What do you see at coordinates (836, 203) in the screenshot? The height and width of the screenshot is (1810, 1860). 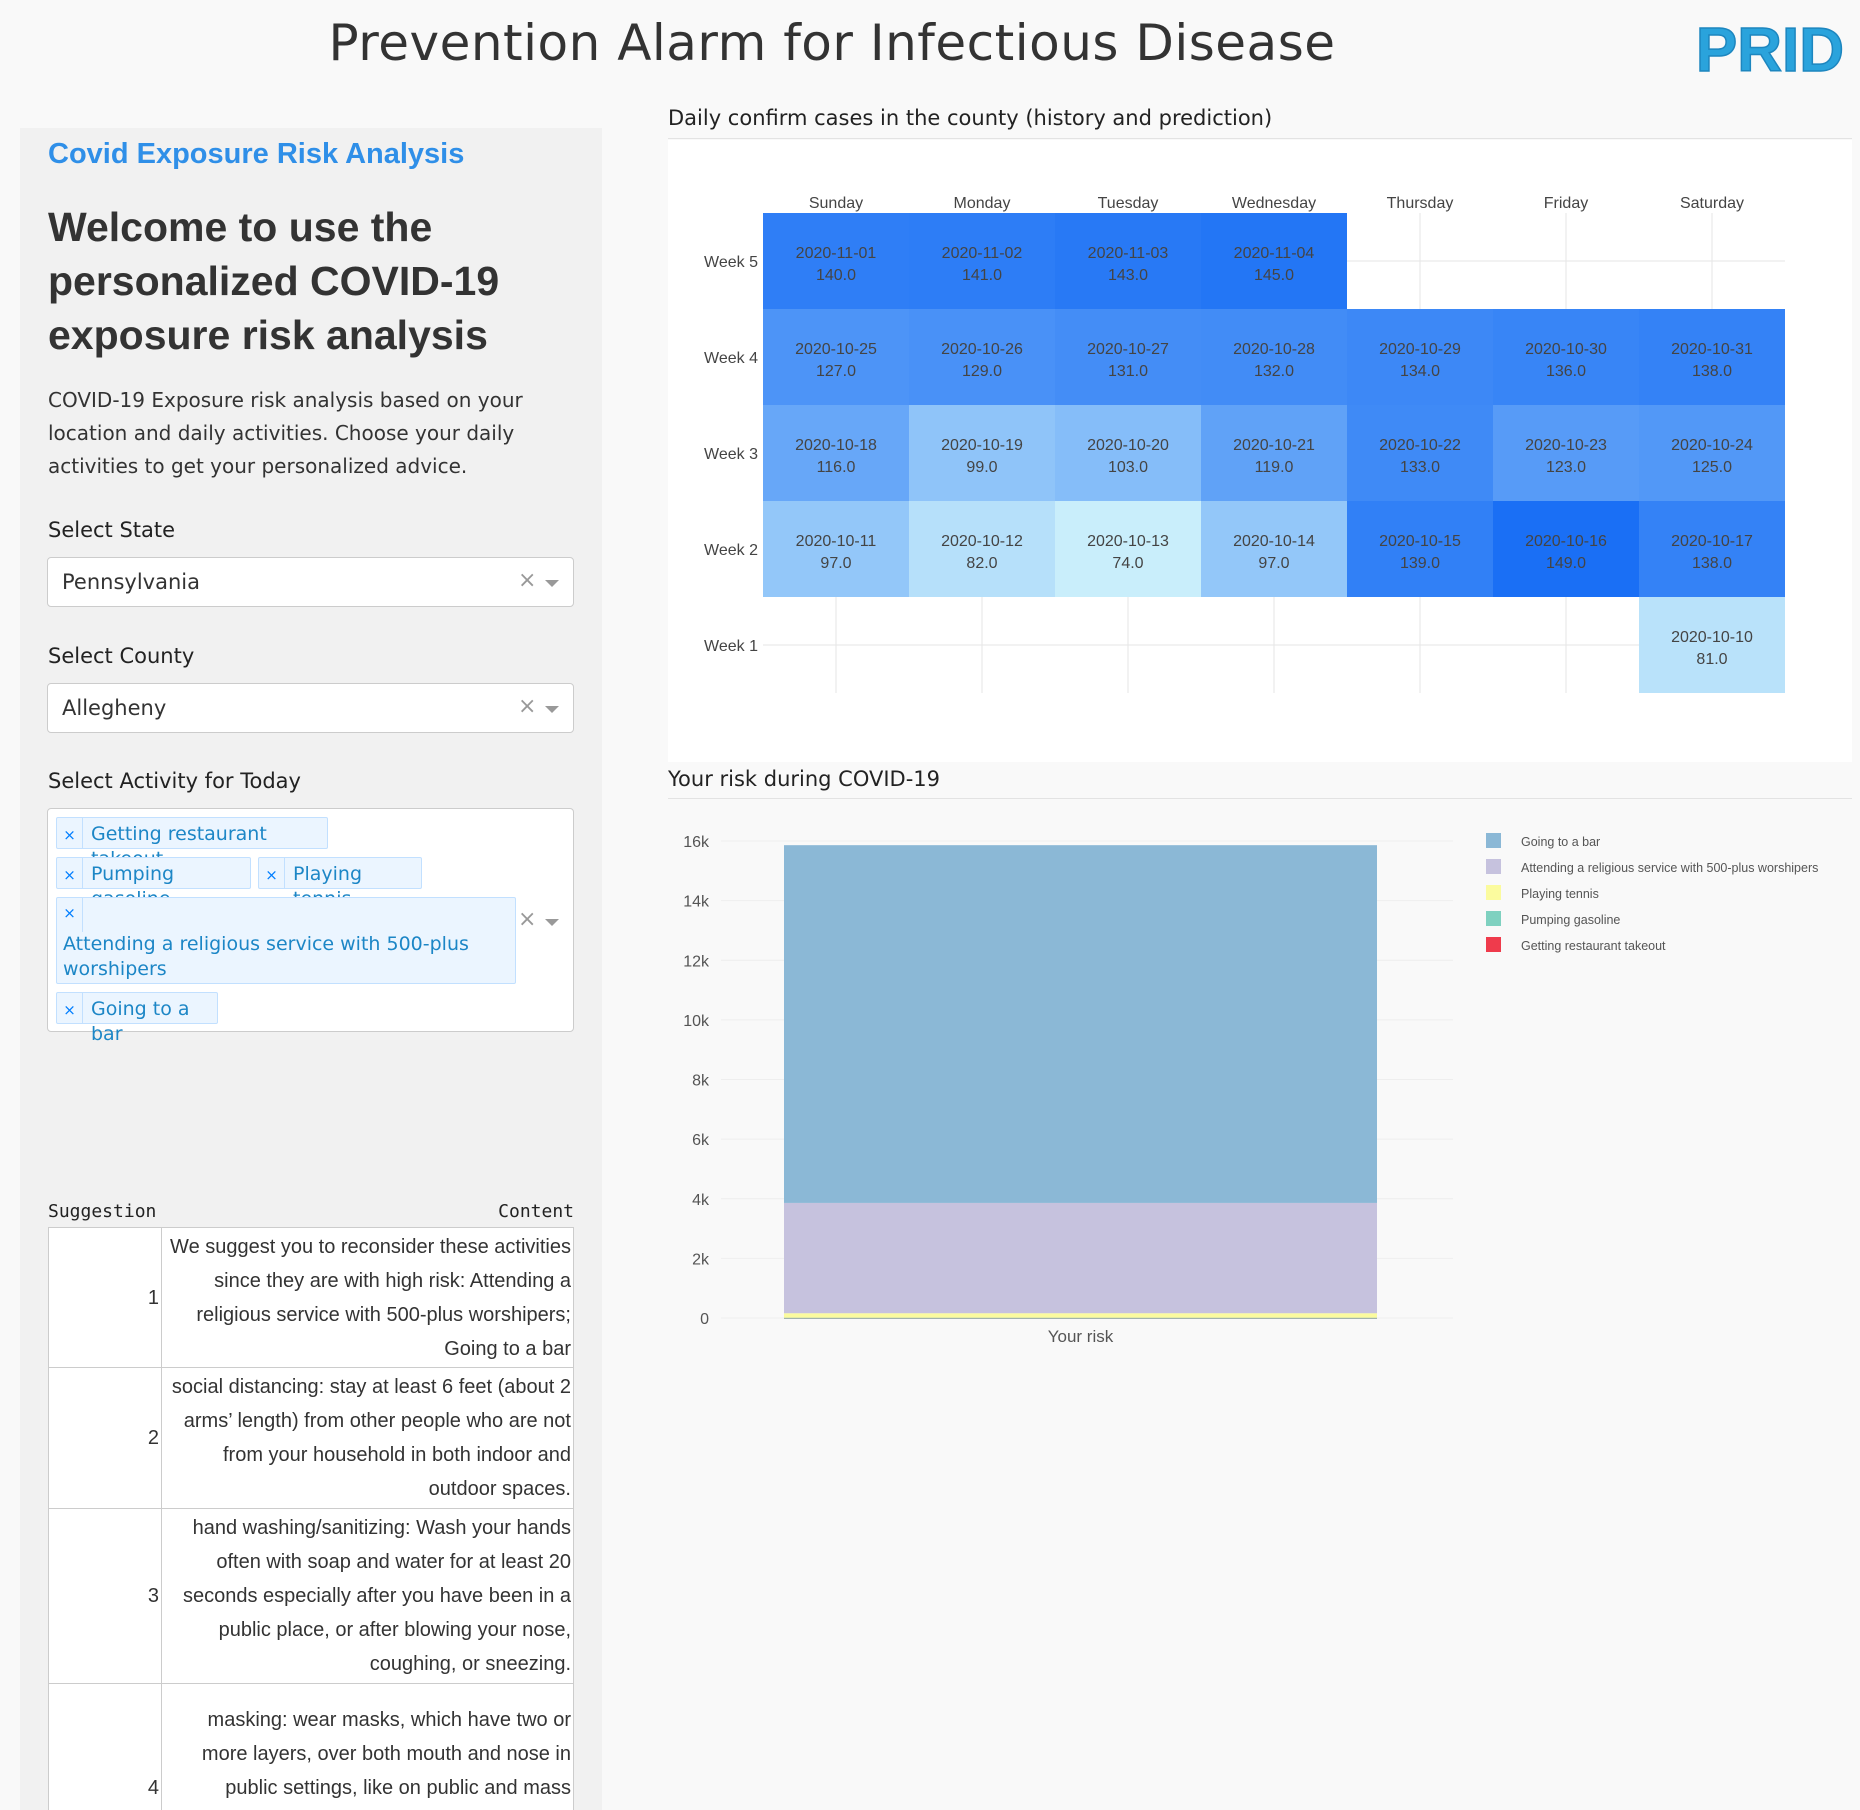 I see `day-tick-label: Sunday` at bounding box center [836, 203].